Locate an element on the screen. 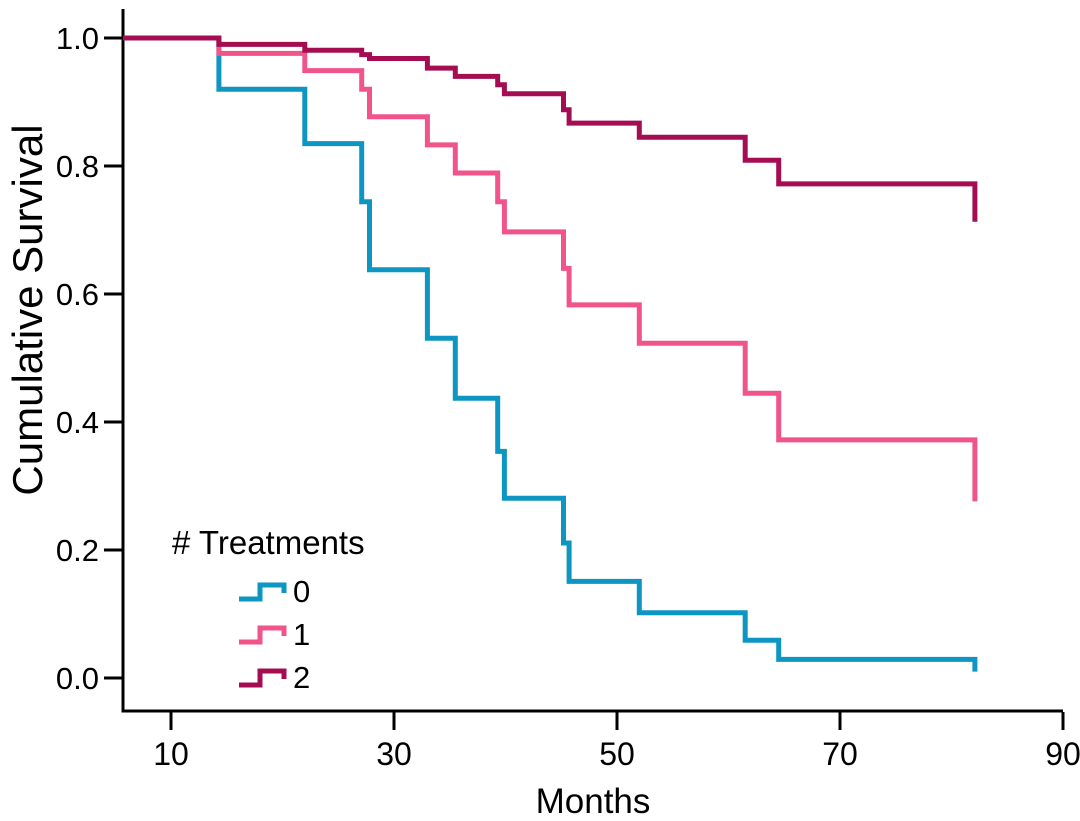 The image size is (1080, 821). y-tick-label: 0.0 is located at coordinates (77, 678).